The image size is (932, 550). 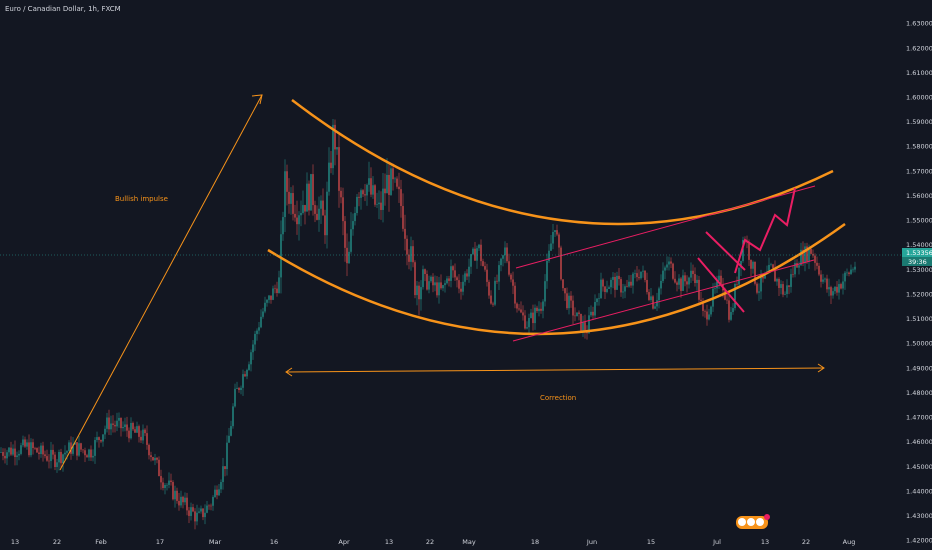 I want to click on bullish-impulse-arrow-head, so click(x=257, y=99).